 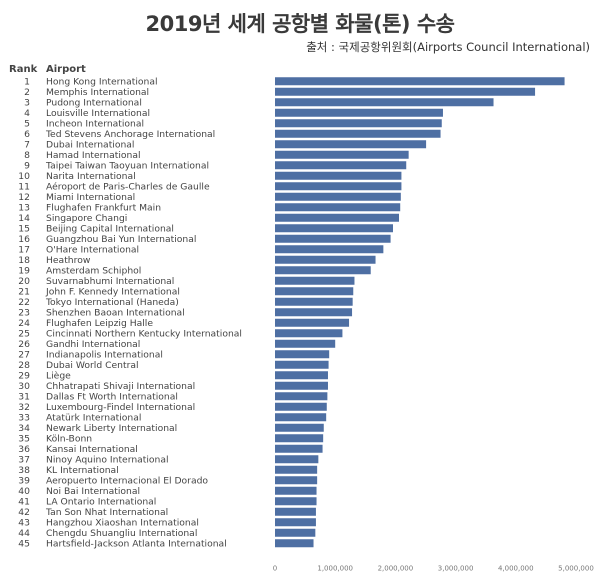 I want to click on airport-label: Amsterdam Schiphol, so click(x=93, y=271).